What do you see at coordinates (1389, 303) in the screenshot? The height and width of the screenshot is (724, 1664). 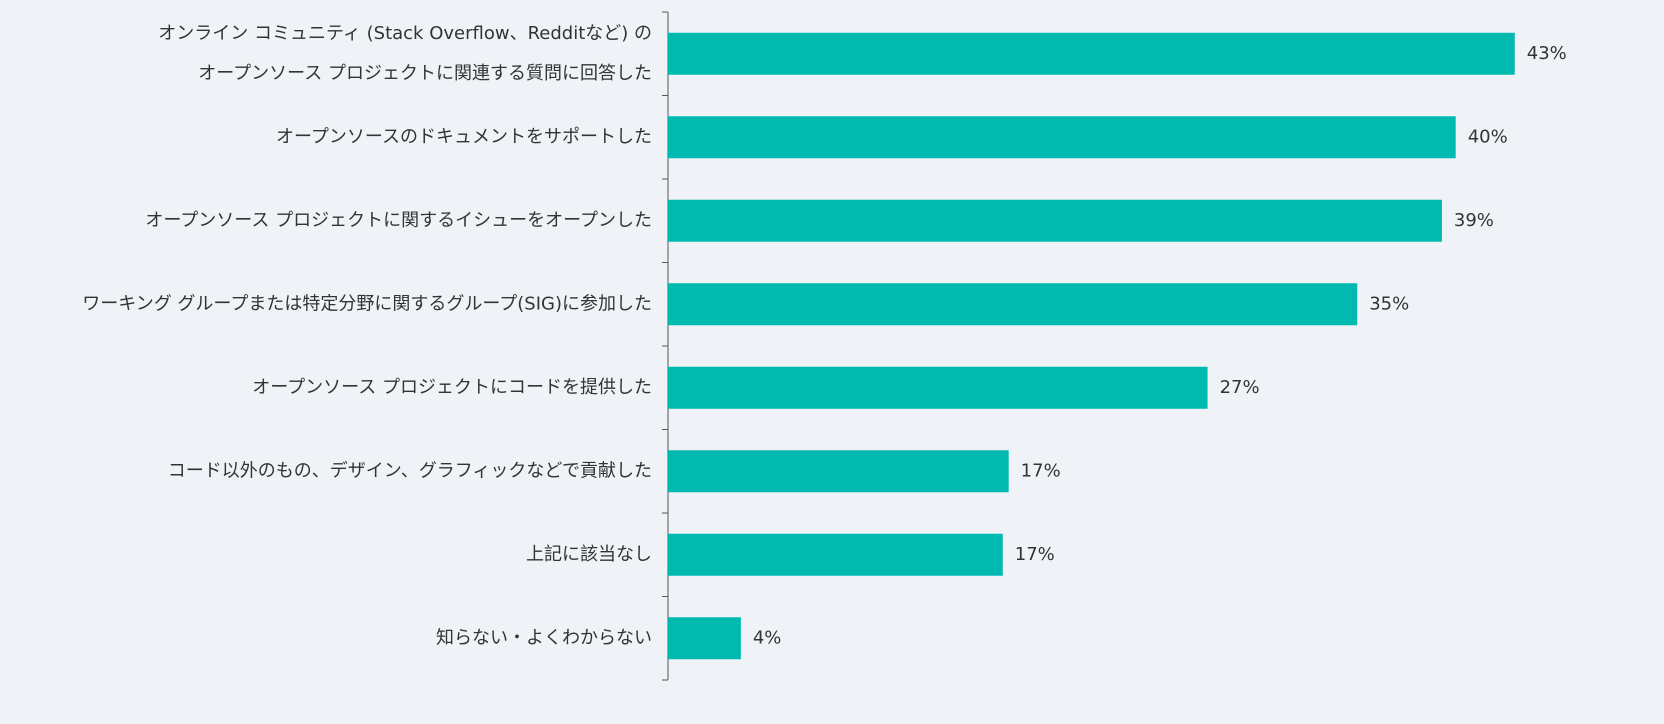 I see `value-label: 35%` at bounding box center [1389, 303].